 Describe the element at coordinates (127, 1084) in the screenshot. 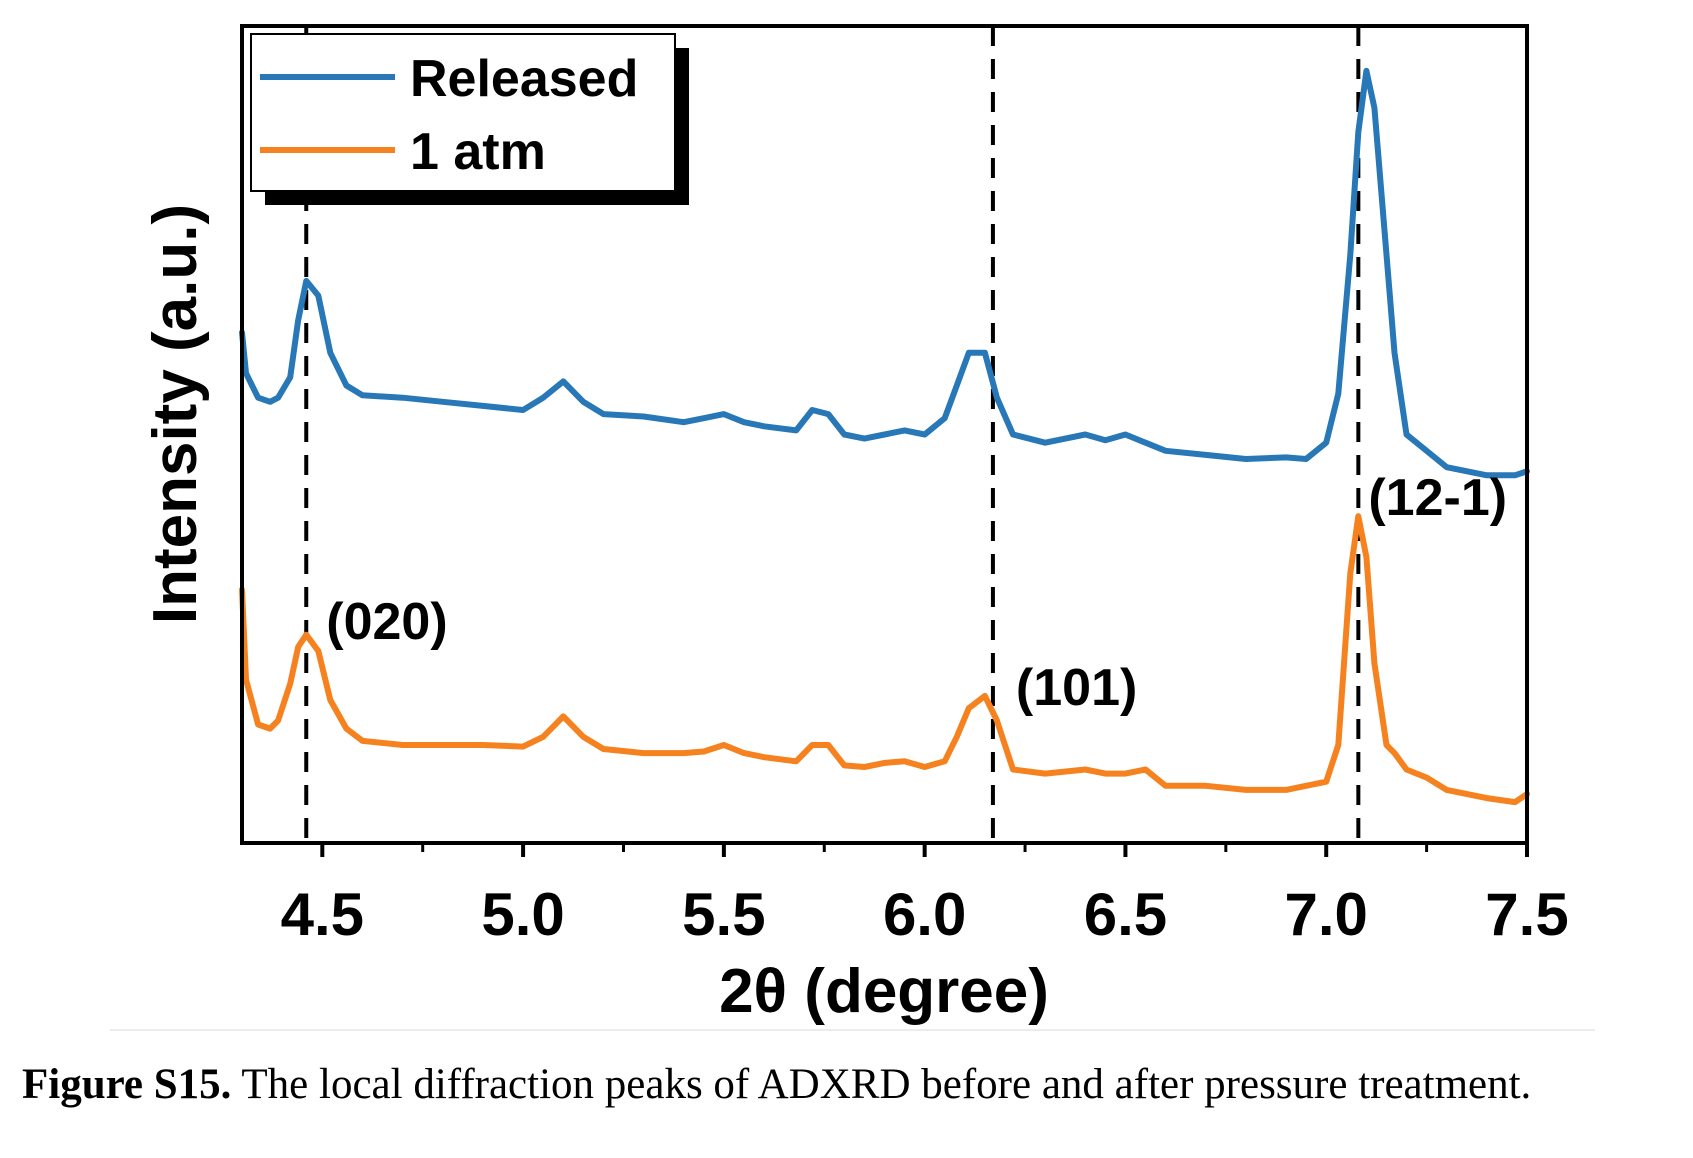

I see `caption-label: Figure S15.` at that location.